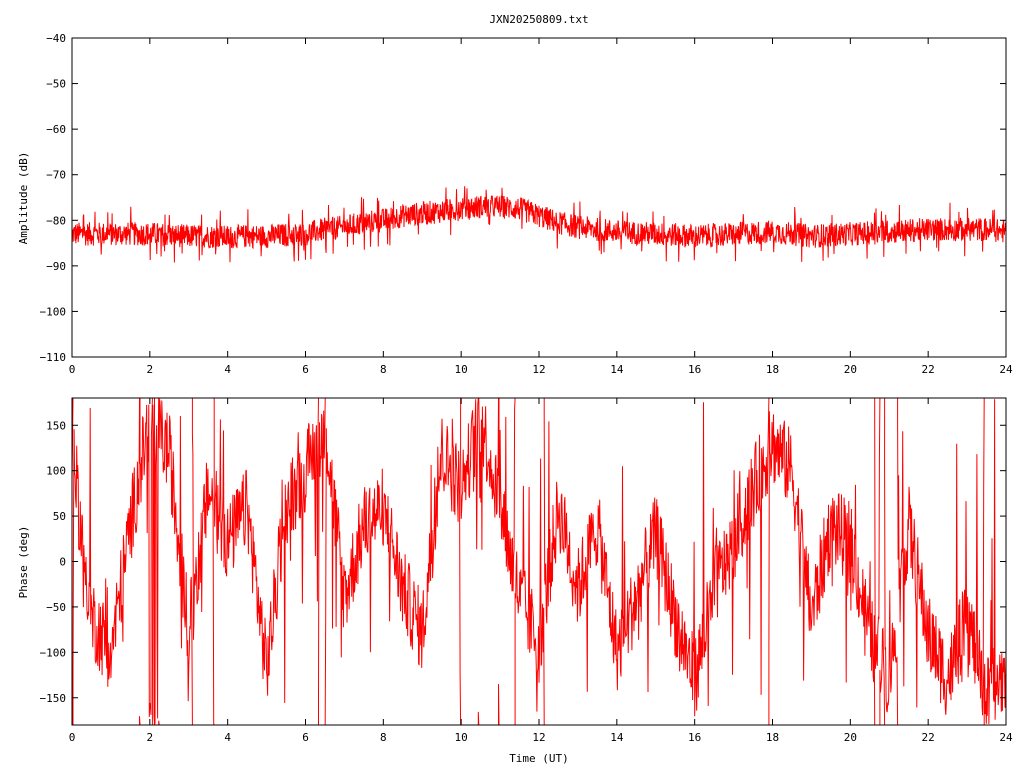 This screenshot has height=768, width=1024. What do you see at coordinates (56, 129) in the screenshot?
I see `y-tick-label: −60` at bounding box center [56, 129].